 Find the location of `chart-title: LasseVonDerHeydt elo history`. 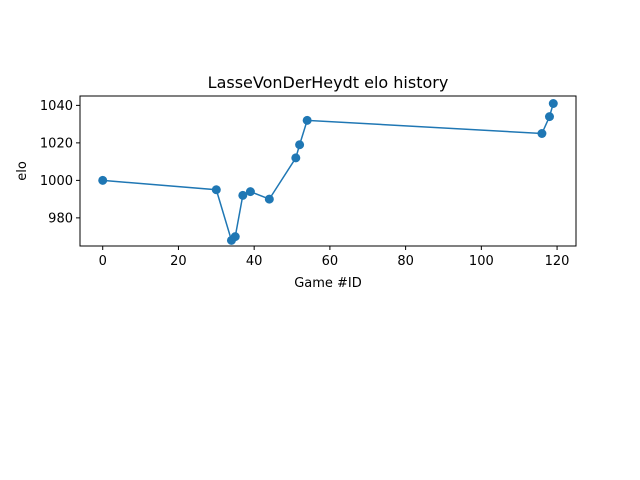

chart-title: LasseVonDerHeydt elo history is located at coordinates (328, 82).